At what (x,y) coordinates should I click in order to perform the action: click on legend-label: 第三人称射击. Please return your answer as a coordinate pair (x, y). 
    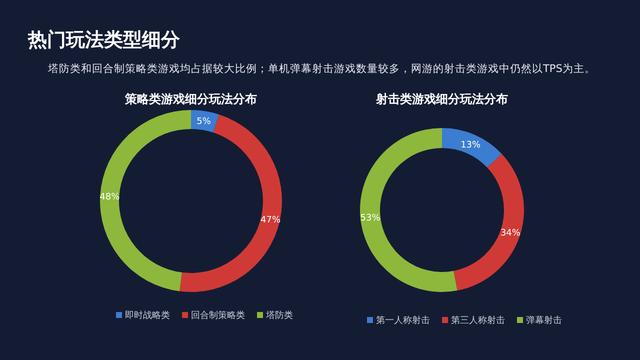
    Looking at the image, I should click on (478, 320).